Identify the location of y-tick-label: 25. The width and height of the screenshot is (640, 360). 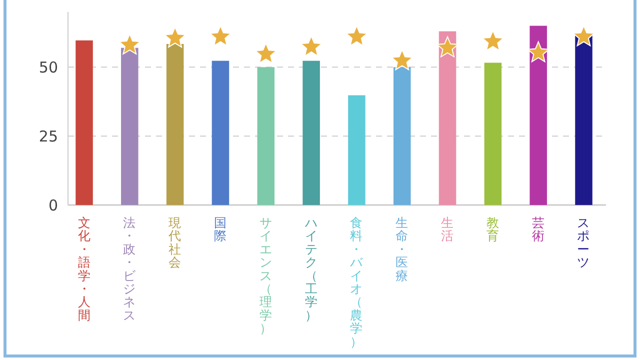
(48, 136).